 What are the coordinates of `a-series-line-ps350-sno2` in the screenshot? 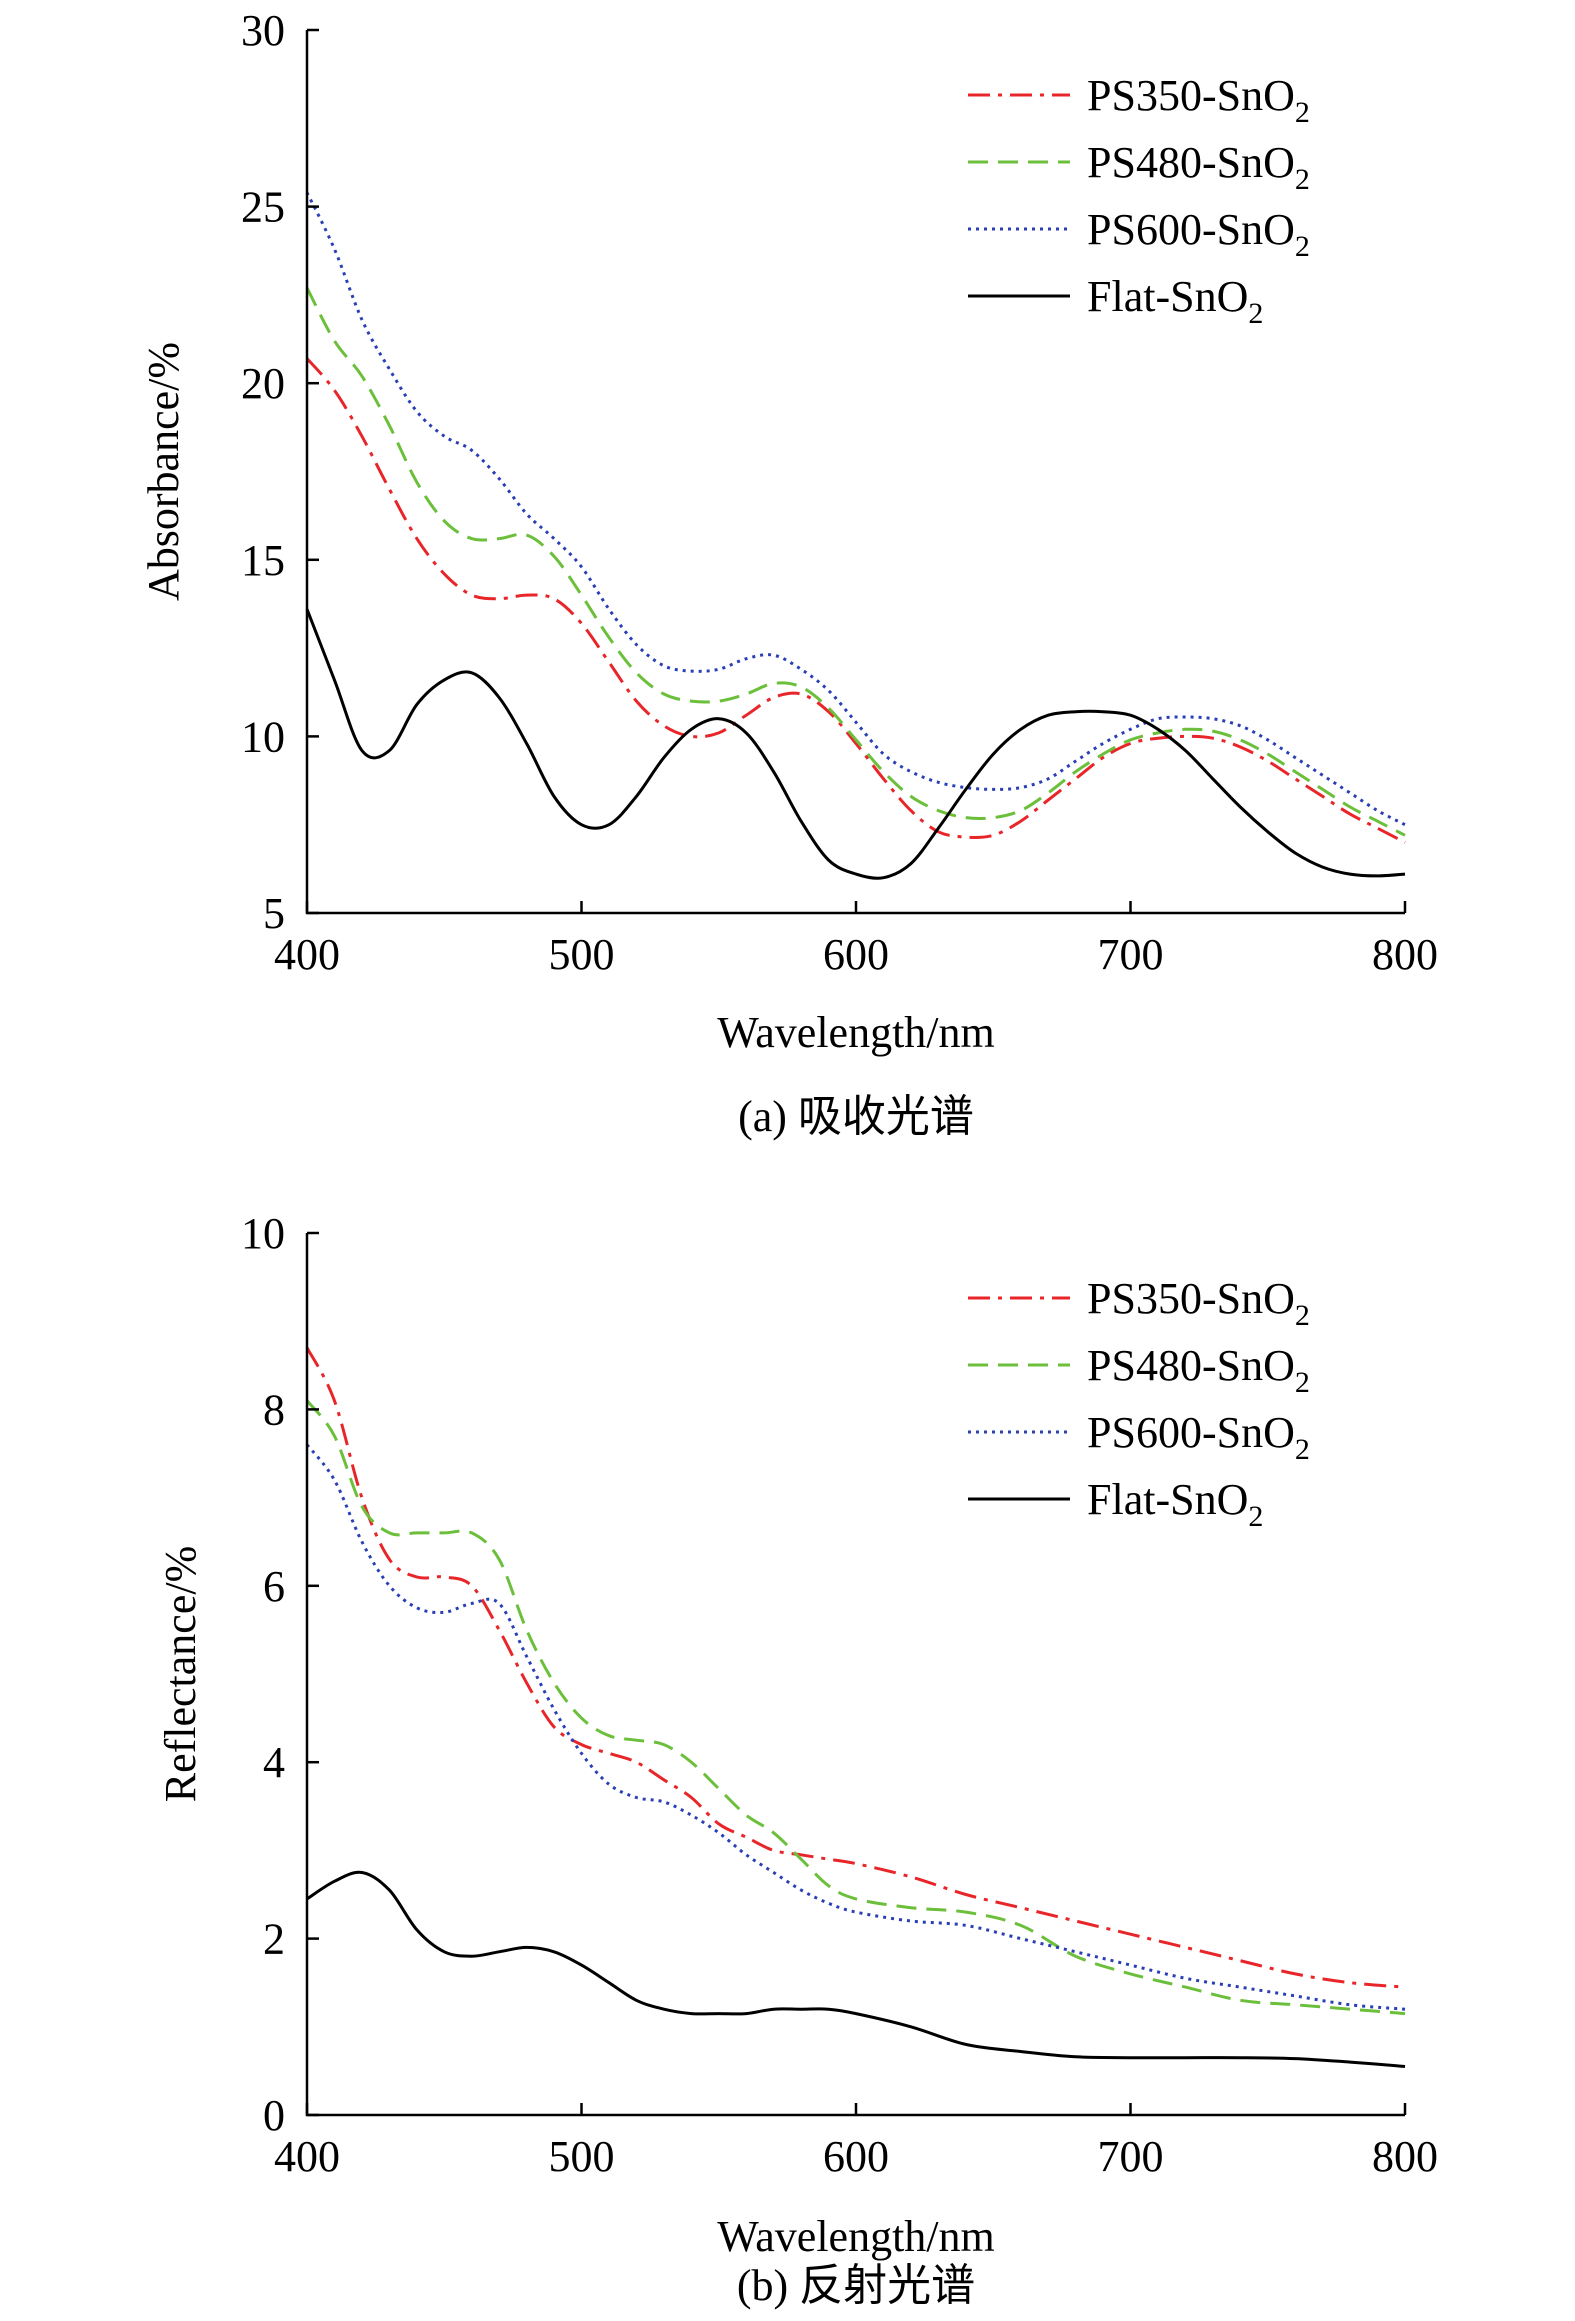 It's located at (855, 600).